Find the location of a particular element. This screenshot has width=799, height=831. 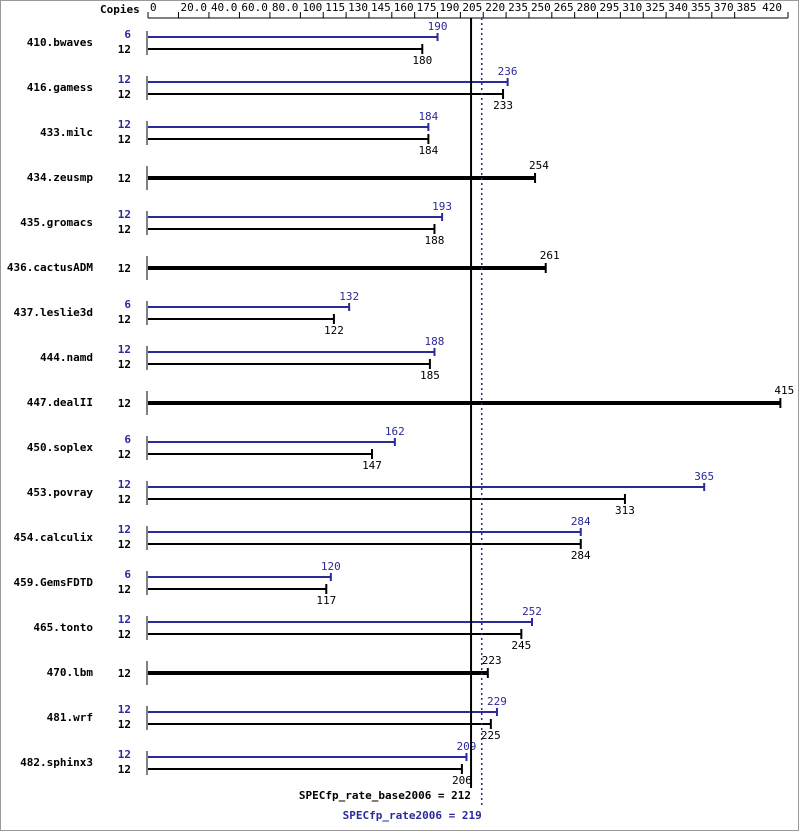

value-label: 193 is located at coordinates (442, 206).